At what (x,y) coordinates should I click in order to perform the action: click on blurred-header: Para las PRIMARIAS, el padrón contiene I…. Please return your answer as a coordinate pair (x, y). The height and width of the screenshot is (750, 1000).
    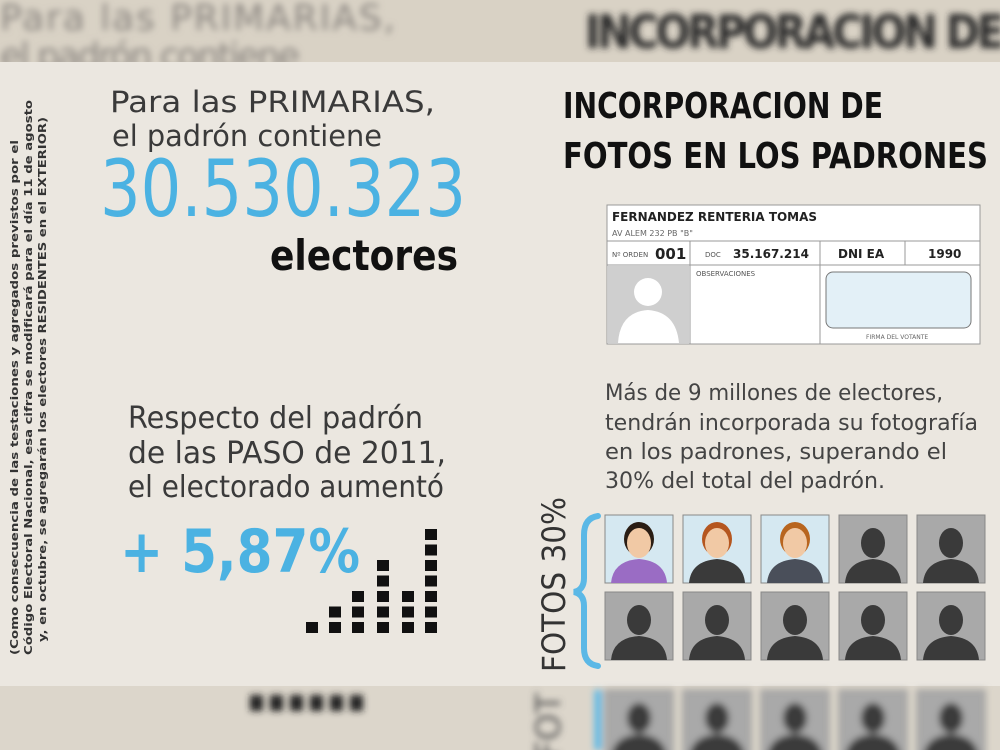
    Looking at the image, I should click on (500, 38).